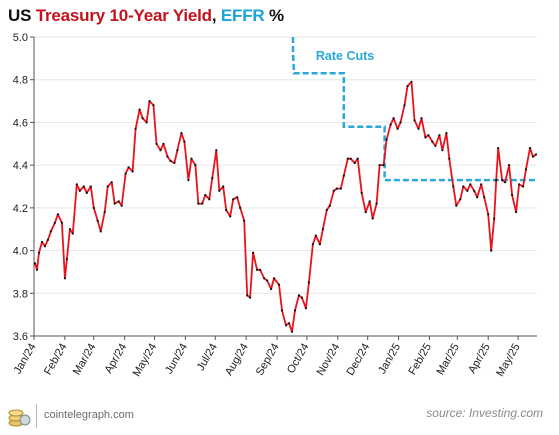 The height and width of the screenshot is (435, 559). What do you see at coordinates (479, 359) in the screenshot?
I see `x-tick-label: Apr/25` at bounding box center [479, 359].